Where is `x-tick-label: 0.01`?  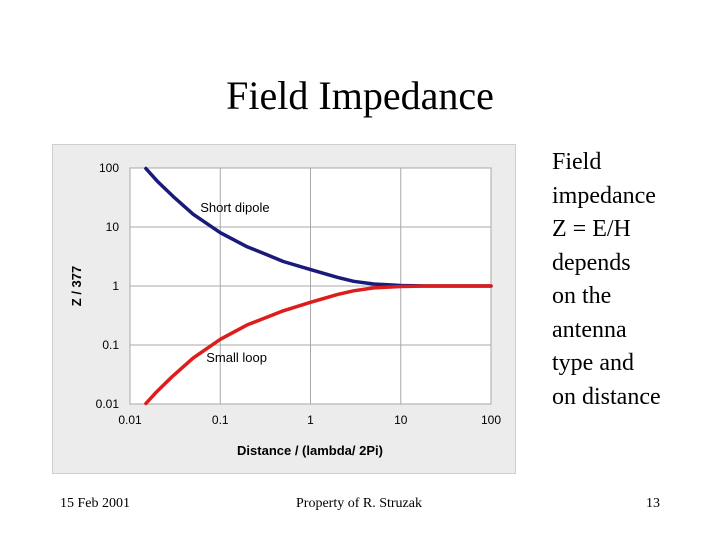
x-tick-label: 0.01 is located at coordinates (130, 420).